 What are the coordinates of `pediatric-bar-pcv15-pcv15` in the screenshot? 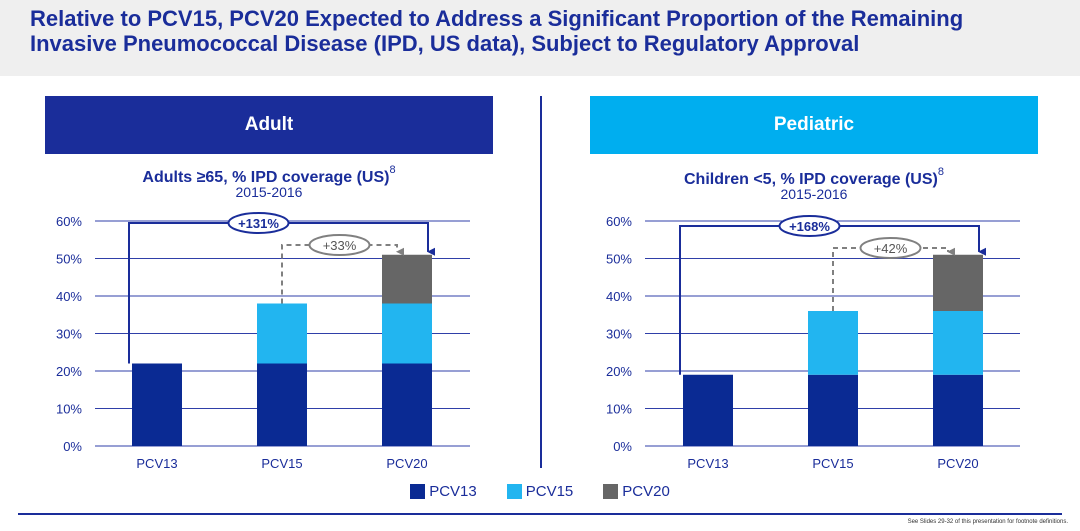 It's located at (833, 343).